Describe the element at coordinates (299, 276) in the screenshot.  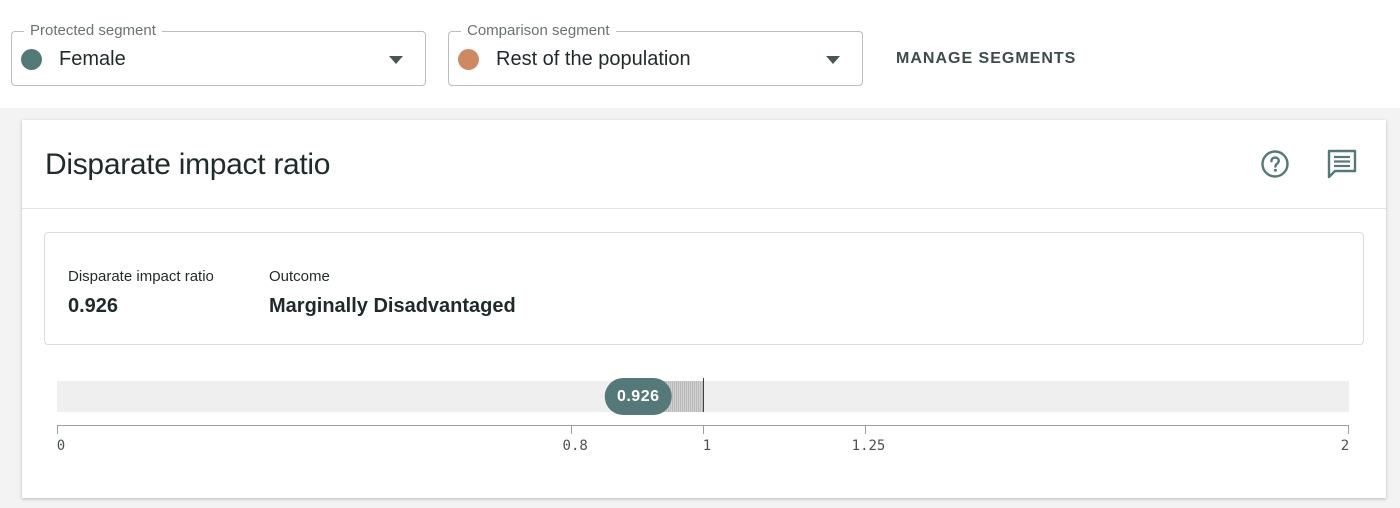
I see `outcome-label: Outcome` at that location.